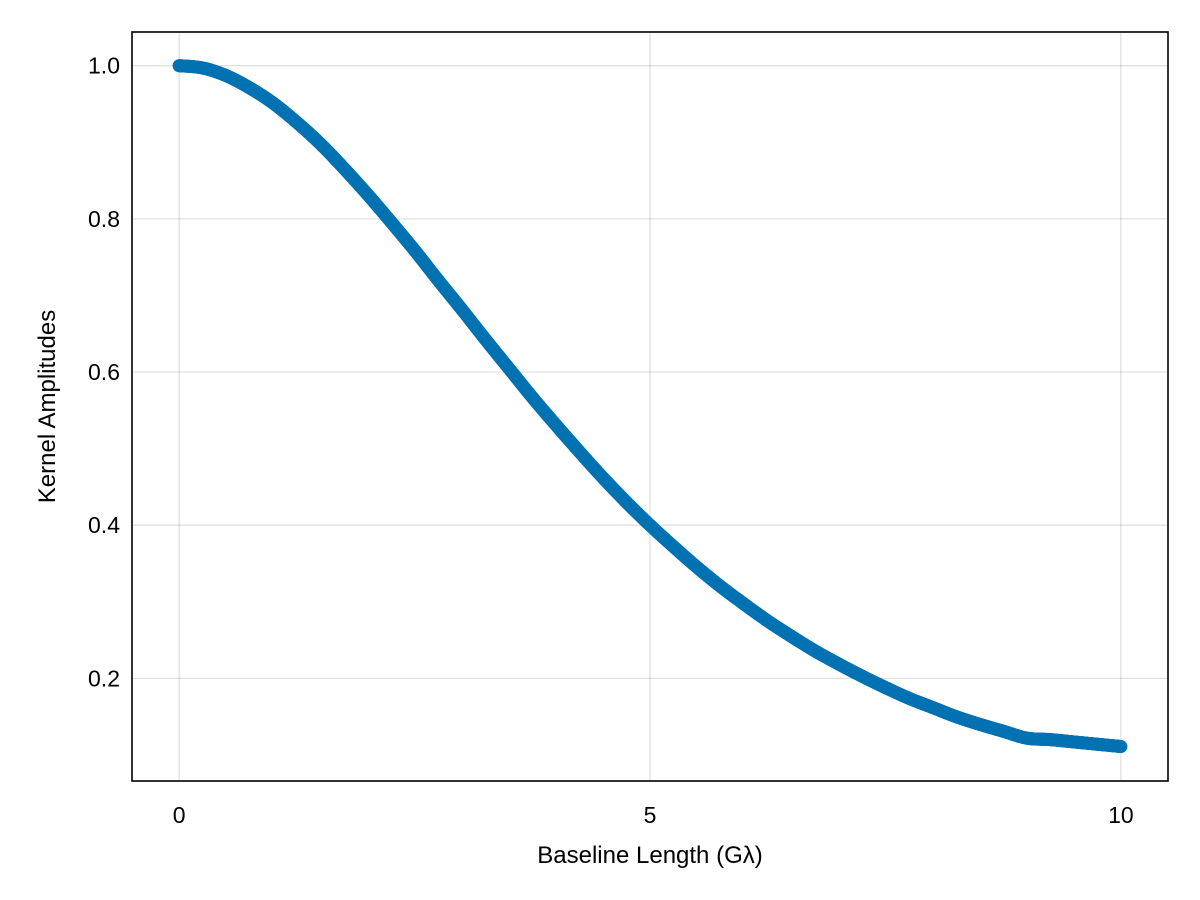 The image size is (1200, 900). What do you see at coordinates (47, 406) in the screenshot?
I see `y-axis-label: Kernel Amplitudes` at bounding box center [47, 406].